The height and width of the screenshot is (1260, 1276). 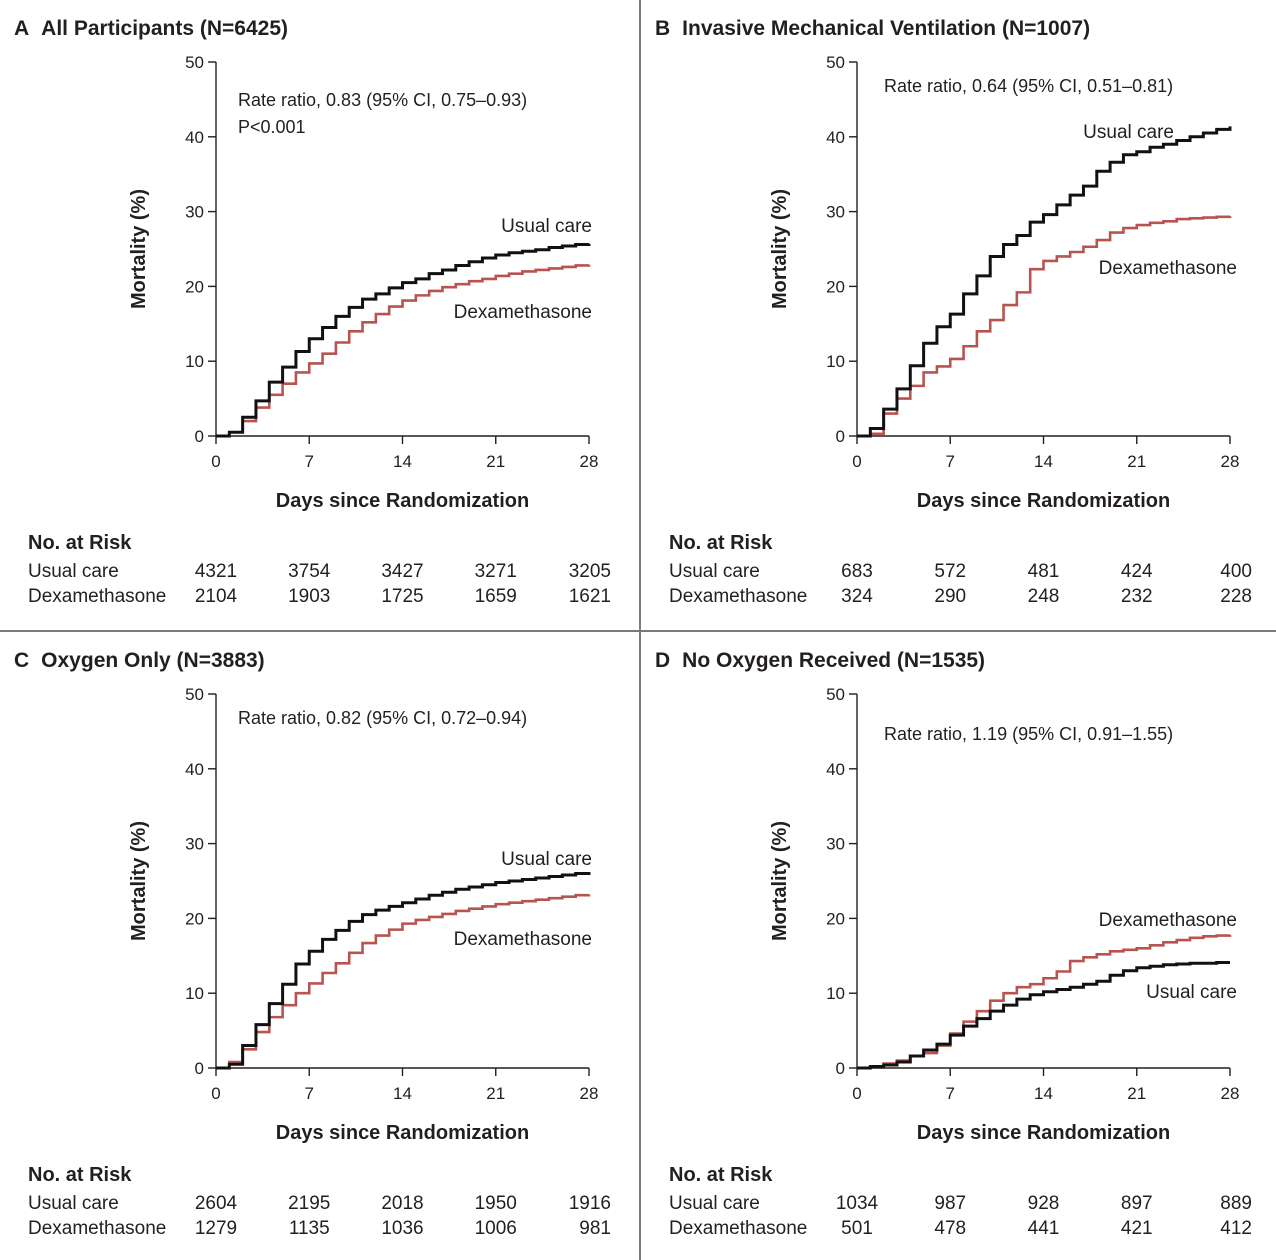 I want to click on panel-letter: C, so click(x=21, y=660).